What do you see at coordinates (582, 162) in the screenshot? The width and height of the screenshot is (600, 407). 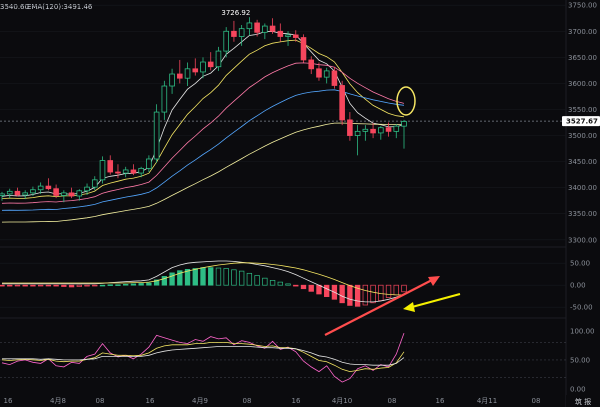 I see `price-tick-label: 3450.00` at bounding box center [582, 162].